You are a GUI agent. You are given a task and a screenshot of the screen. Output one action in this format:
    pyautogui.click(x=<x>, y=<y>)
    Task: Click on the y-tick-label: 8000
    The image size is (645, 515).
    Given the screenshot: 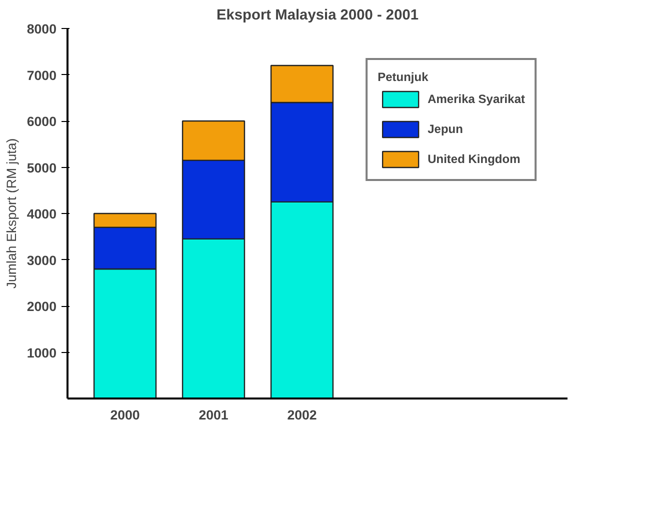 What is the action you would take?
    pyautogui.click(x=41, y=29)
    